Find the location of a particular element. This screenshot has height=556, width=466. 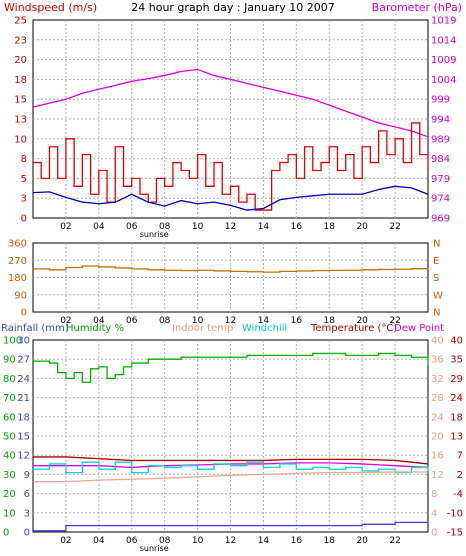

temperature-tick-label: 2 is located at coordinates (460, 475).